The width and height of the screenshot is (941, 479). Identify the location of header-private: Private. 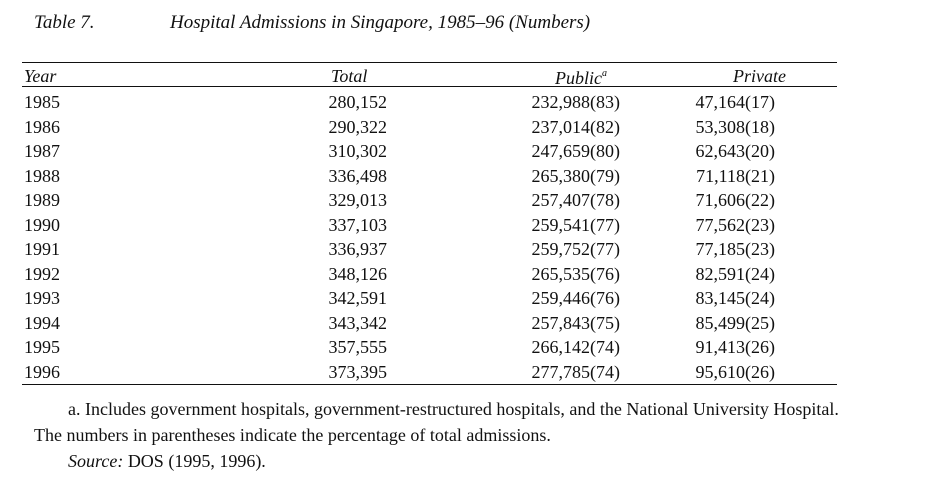
(759, 76).